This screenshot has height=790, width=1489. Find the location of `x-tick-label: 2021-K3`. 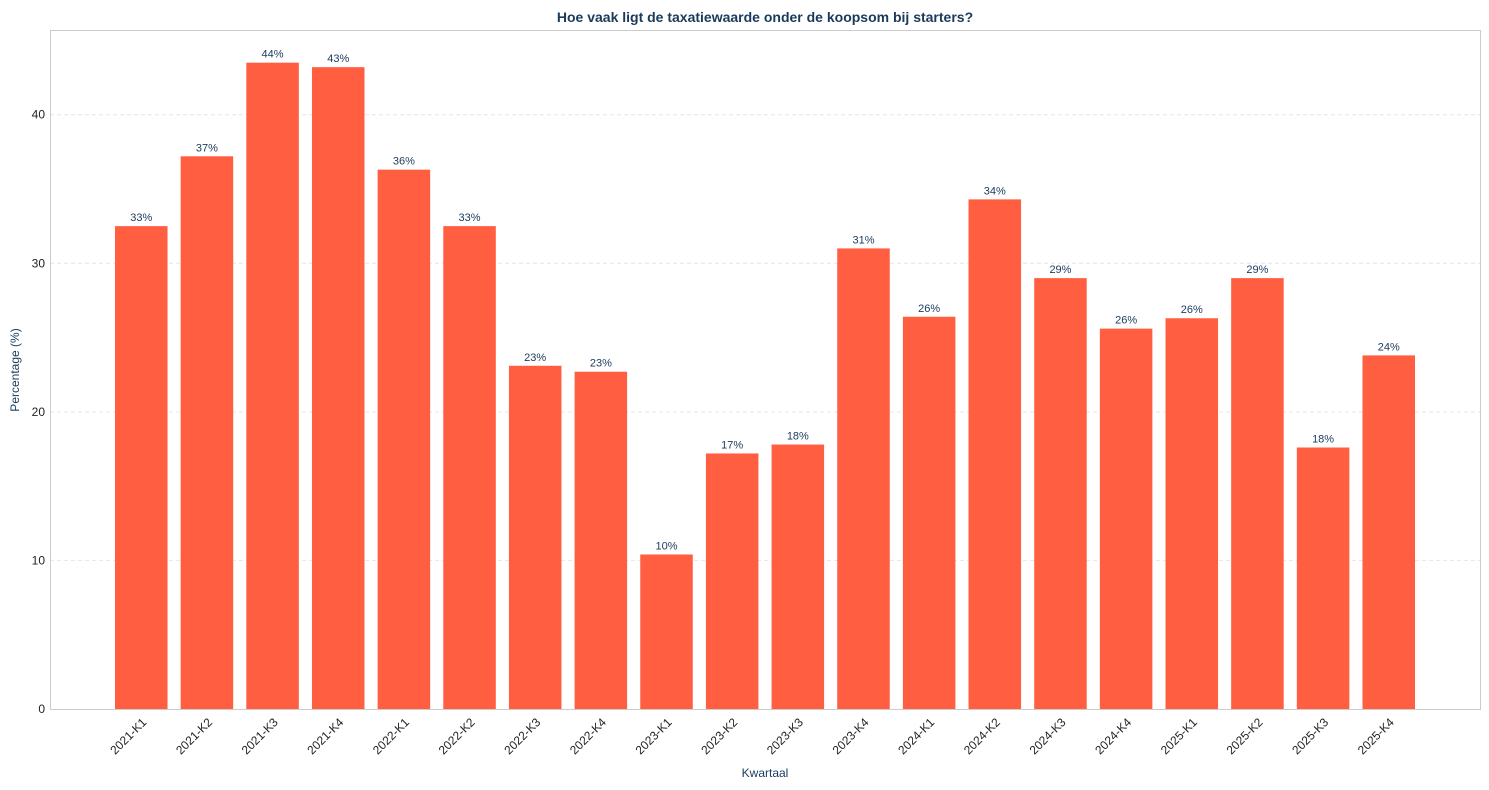

x-tick-label: 2021-K3 is located at coordinates (260, 736).